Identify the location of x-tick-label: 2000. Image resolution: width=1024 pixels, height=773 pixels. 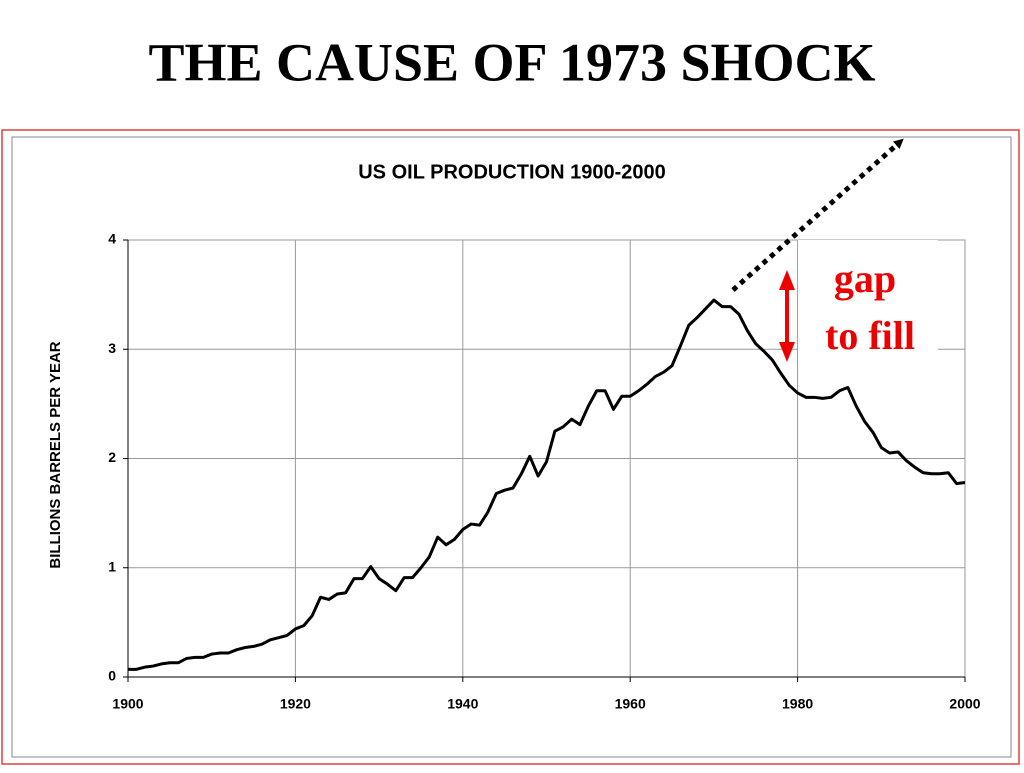
(964, 704).